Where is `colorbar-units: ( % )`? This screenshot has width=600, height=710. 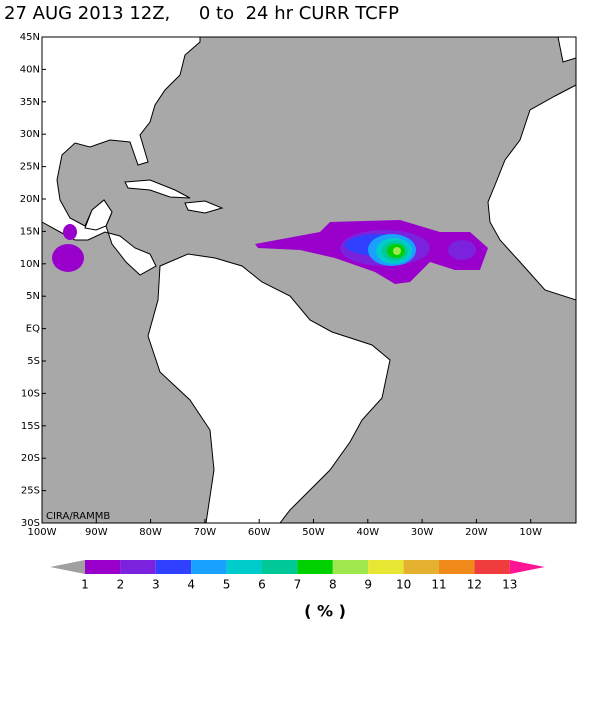
colorbar-units: ( % ) is located at coordinates (325, 611).